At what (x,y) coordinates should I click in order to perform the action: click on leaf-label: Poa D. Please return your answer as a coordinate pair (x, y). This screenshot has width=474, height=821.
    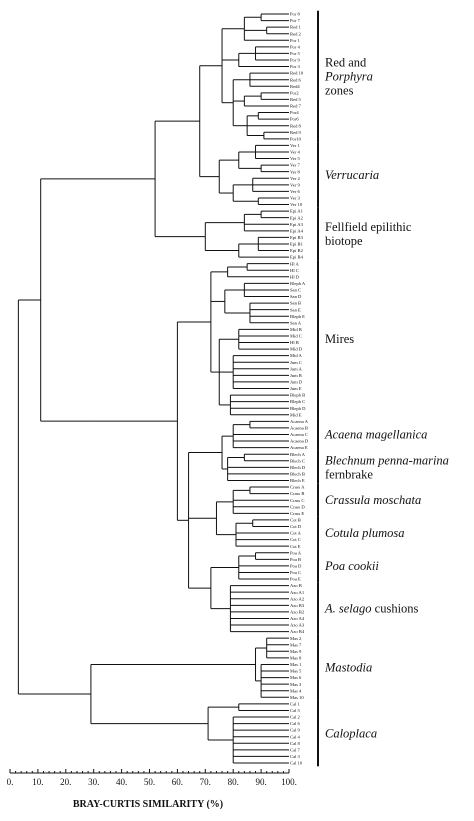
    Looking at the image, I should click on (296, 565).